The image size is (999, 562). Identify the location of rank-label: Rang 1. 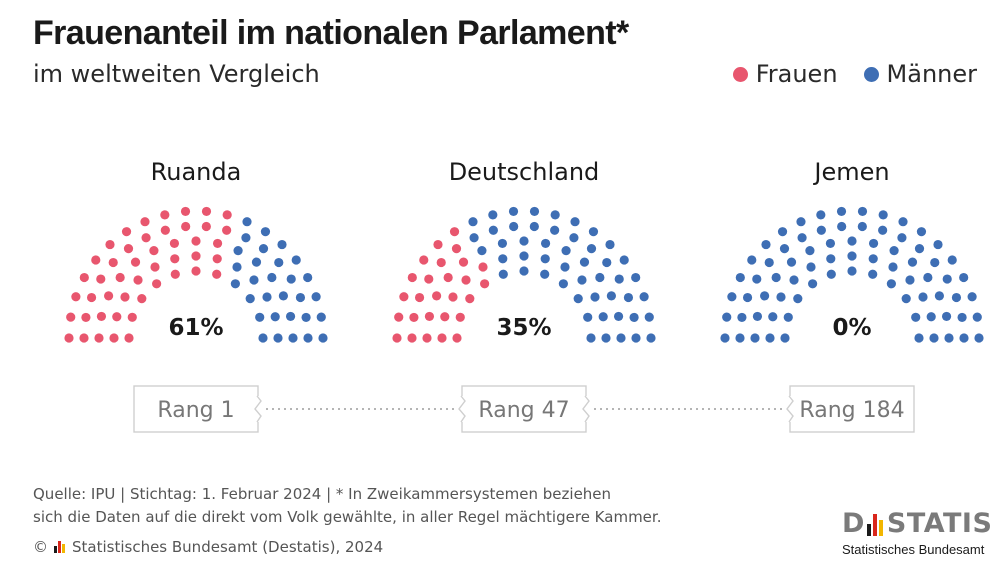
(195, 410).